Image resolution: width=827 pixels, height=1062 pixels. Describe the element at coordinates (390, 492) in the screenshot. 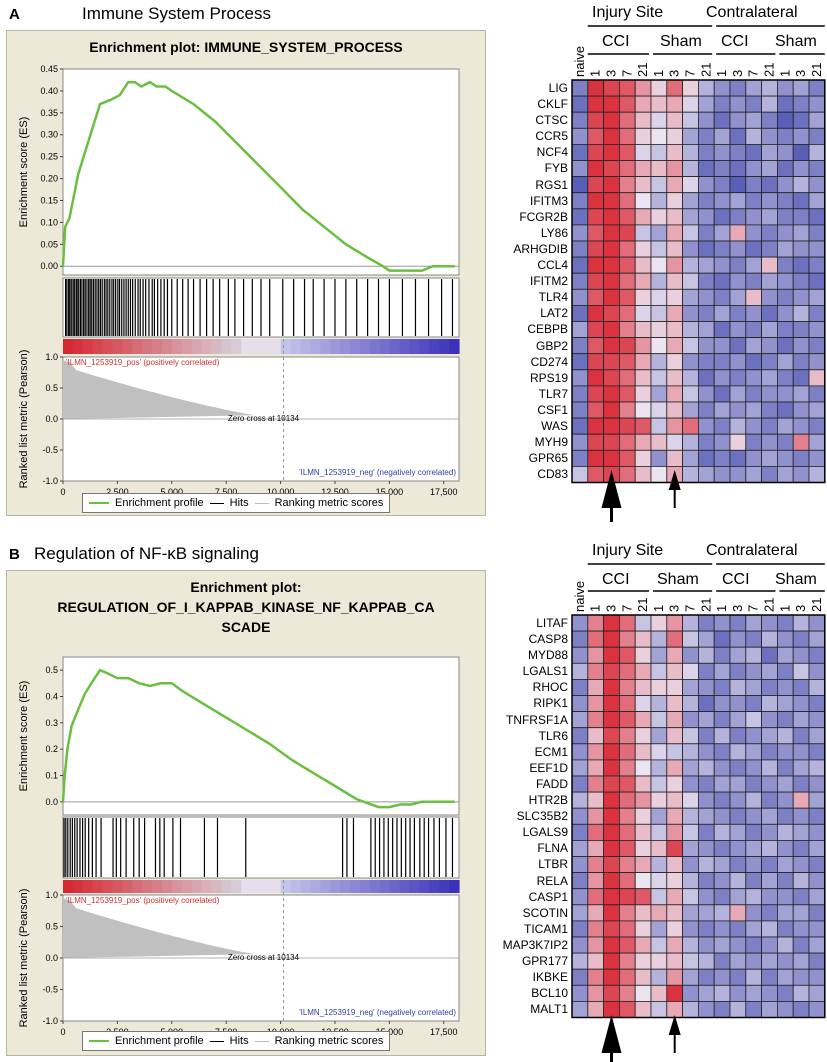

I see `x-tick-label: 15,000` at that location.